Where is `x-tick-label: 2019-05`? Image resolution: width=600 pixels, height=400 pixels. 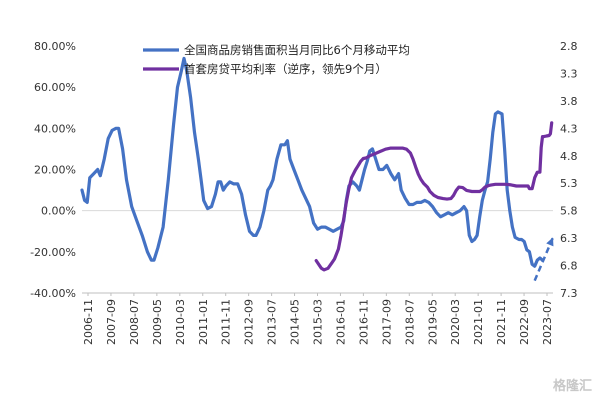
x-tick-label: 2019-05 is located at coordinates (432, 322).